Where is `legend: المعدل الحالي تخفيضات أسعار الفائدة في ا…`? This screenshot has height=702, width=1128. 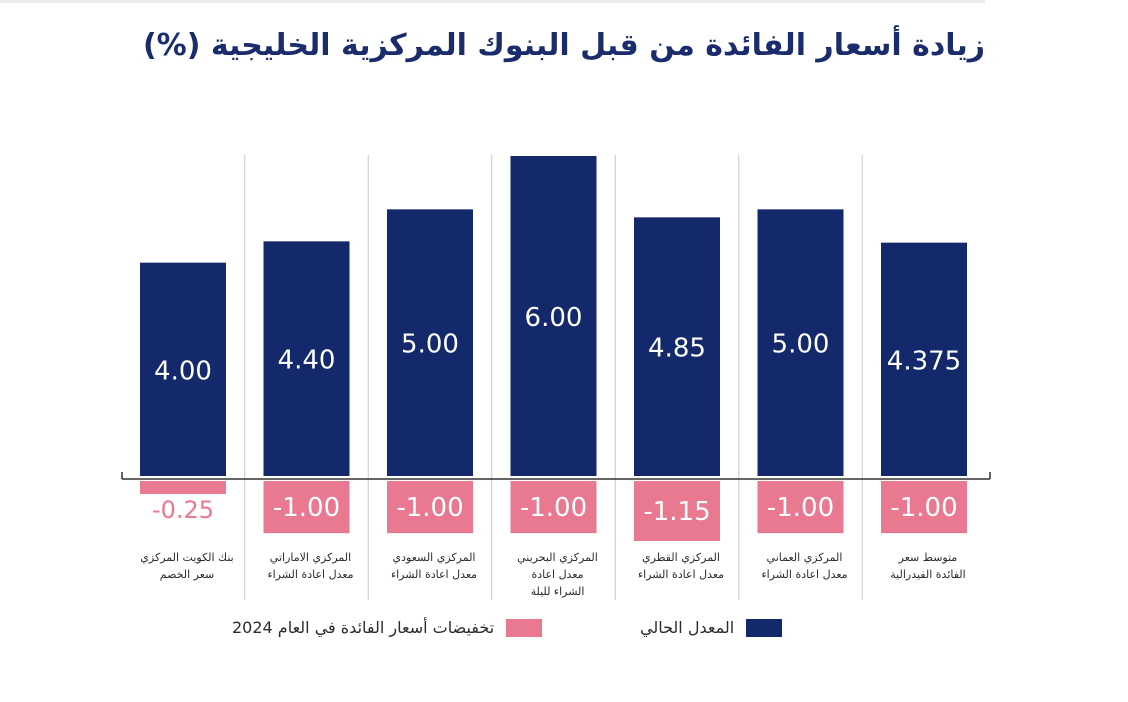
legend: المعدل الحالي تخفيضات أسعار الفائدة في ا… is located at coordinates (564, 627).